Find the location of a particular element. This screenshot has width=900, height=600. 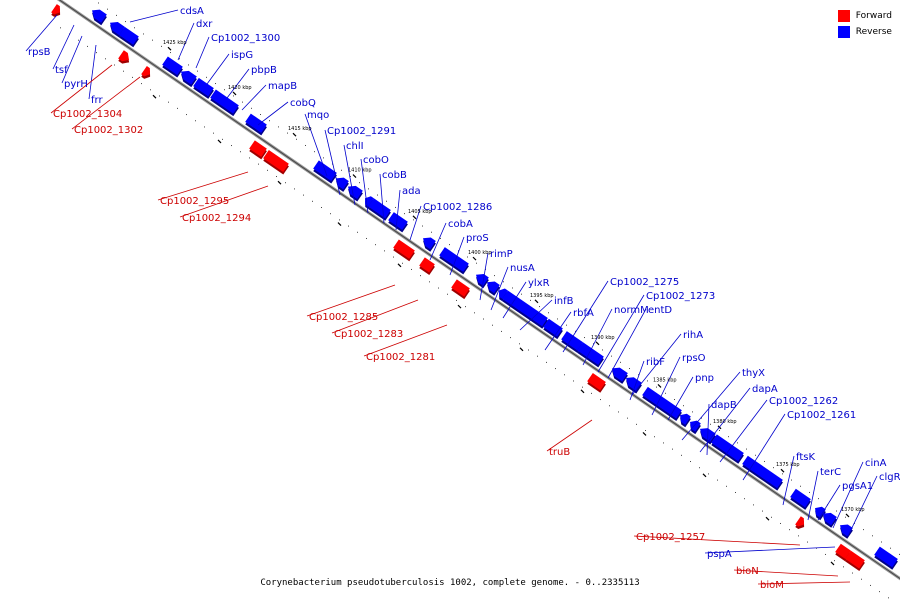

gene-label: pgsA1 is located at coordinates (857, 486).